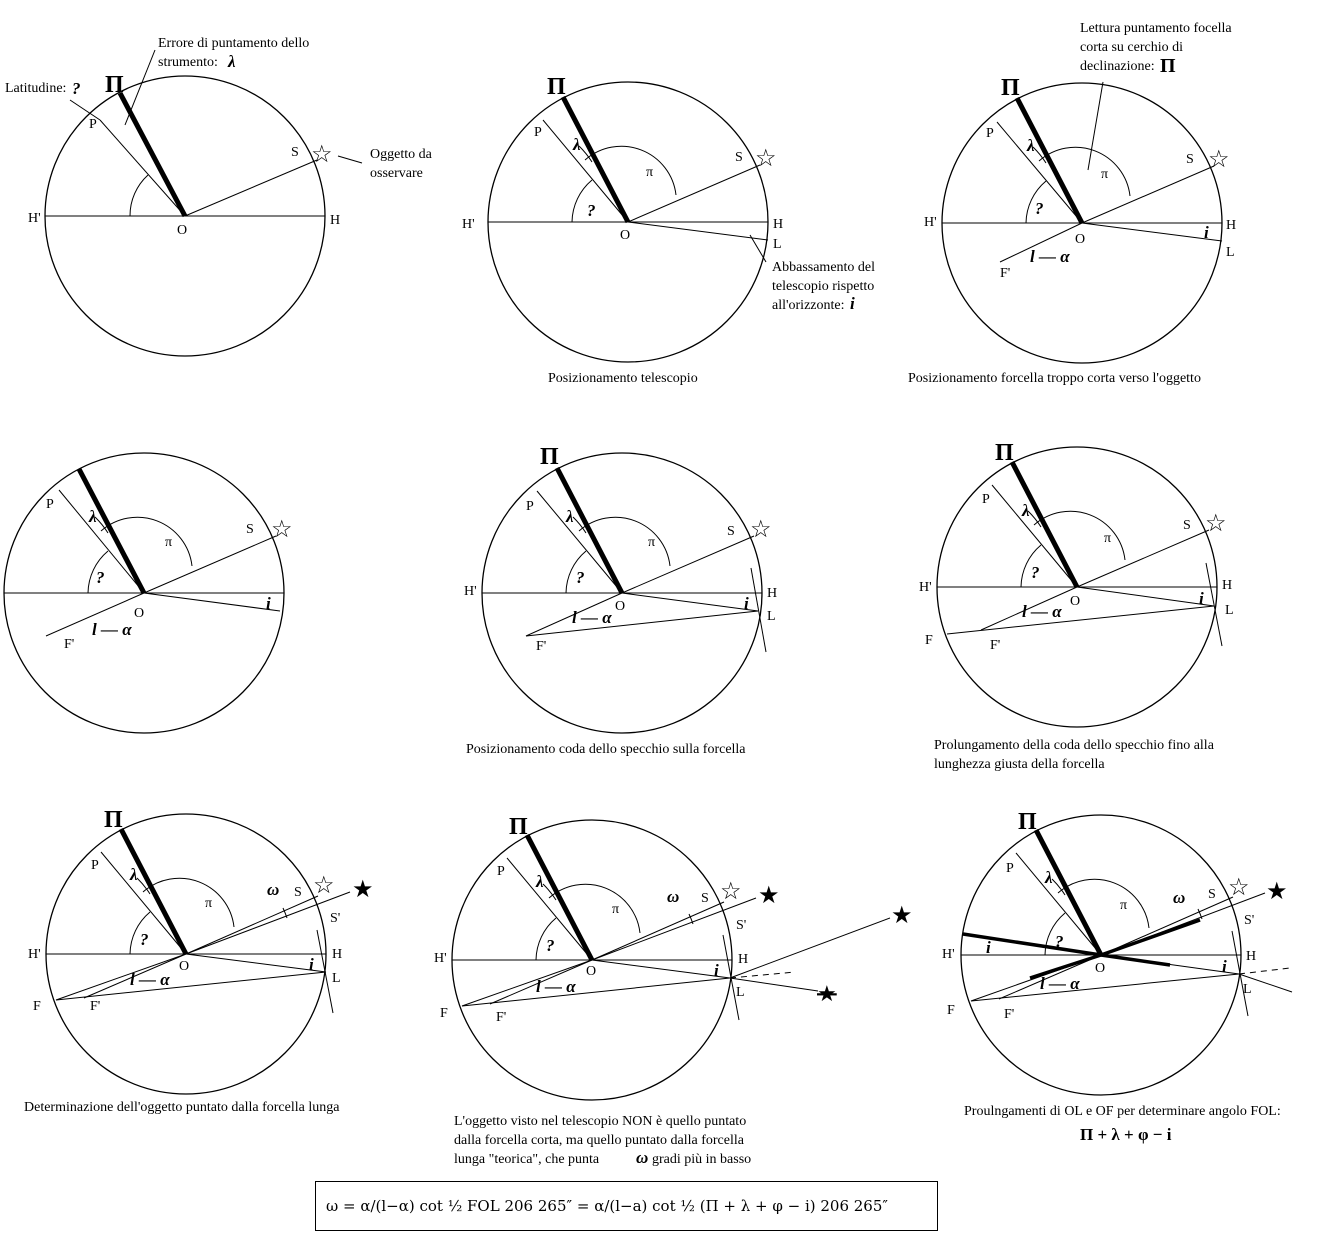  I want to click on panel-9-OF-segment, so click(1065, 966).